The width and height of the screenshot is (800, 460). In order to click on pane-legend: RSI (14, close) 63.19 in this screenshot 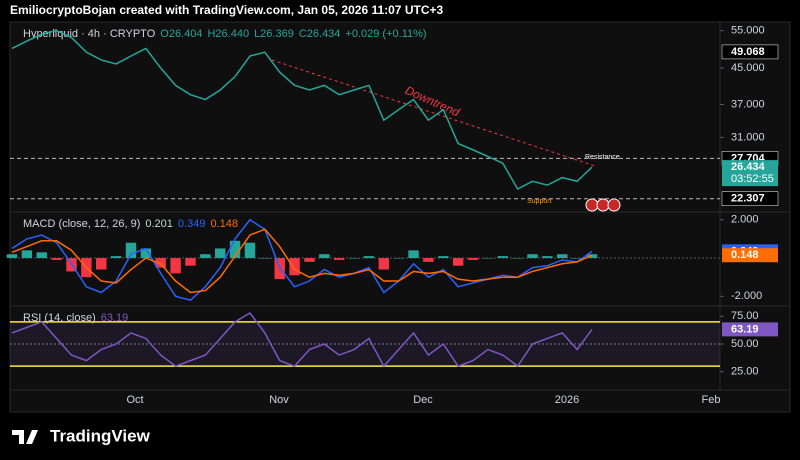, I will do `click(75, 318)`.